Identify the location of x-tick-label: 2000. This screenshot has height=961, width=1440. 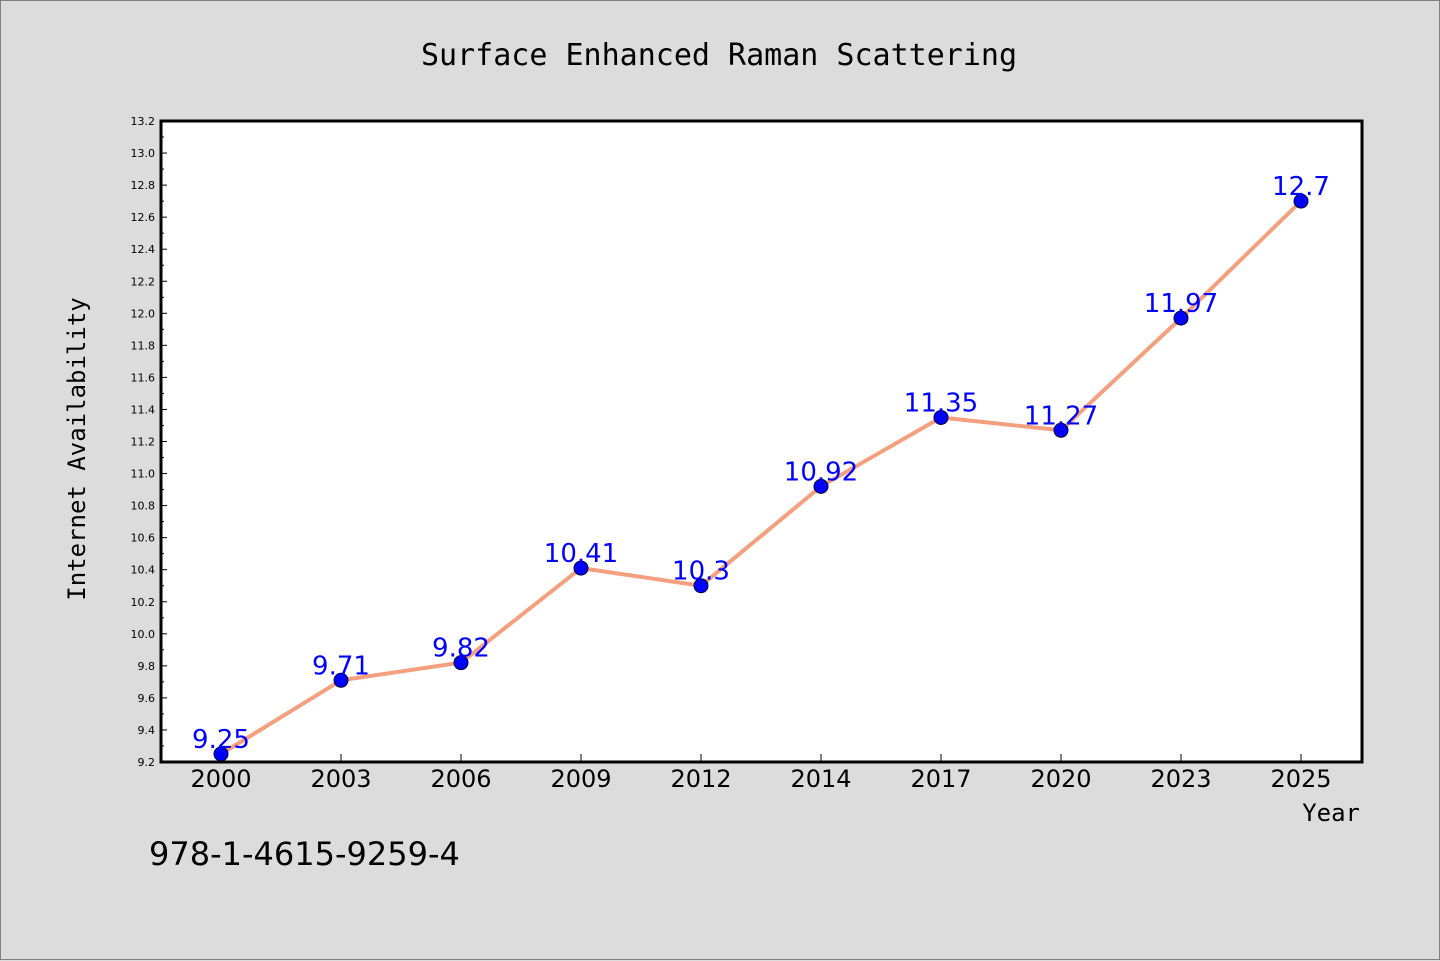
(220, 779).